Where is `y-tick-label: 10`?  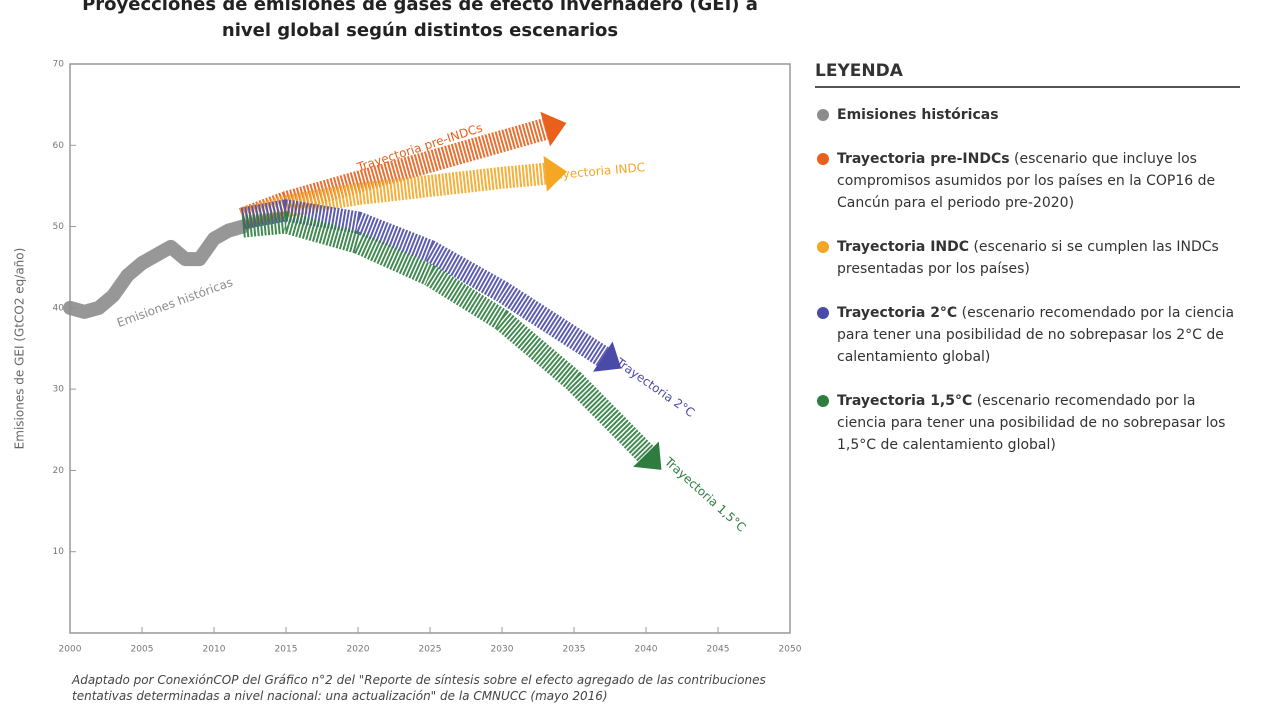 y-tick-label: 10 is located at coordinates (59, 552).